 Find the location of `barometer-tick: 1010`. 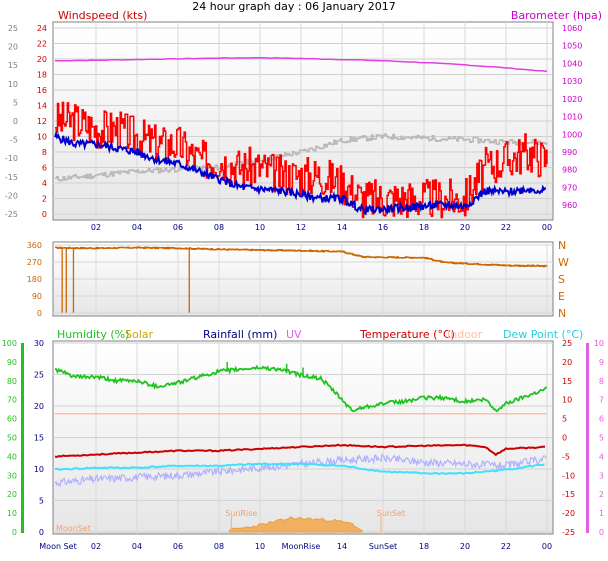

barometer-tick: 1010 is located at coordinates (572, 117).